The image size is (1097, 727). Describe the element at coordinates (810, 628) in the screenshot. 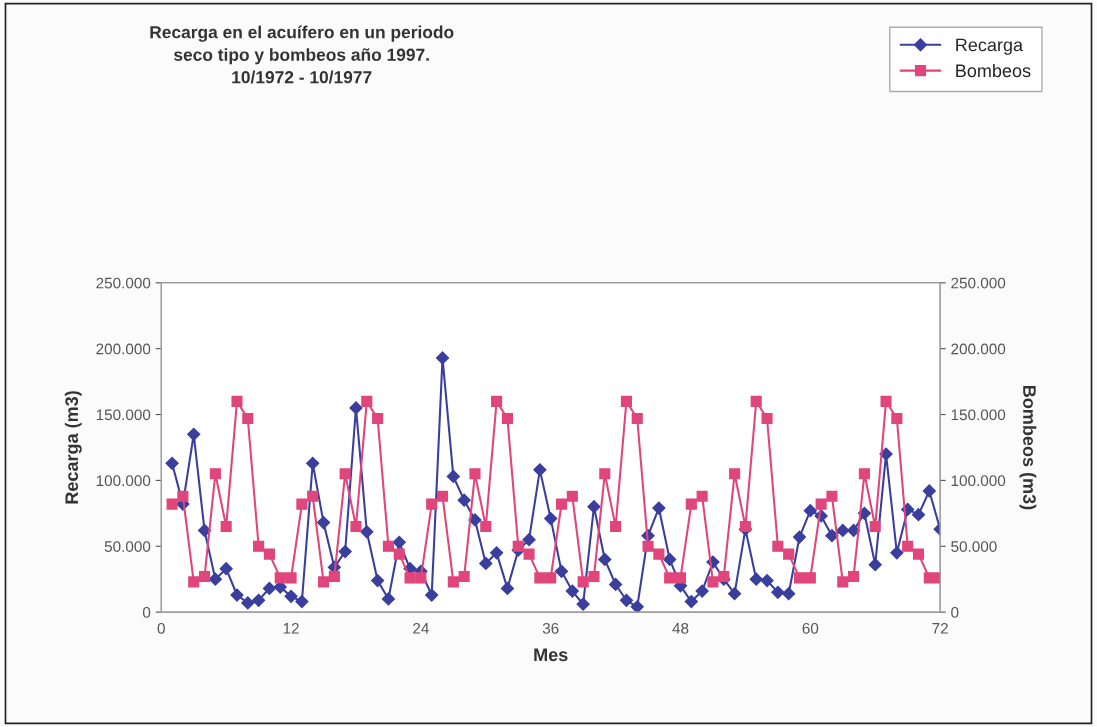

I see `x-tick-label: 60` at that location.